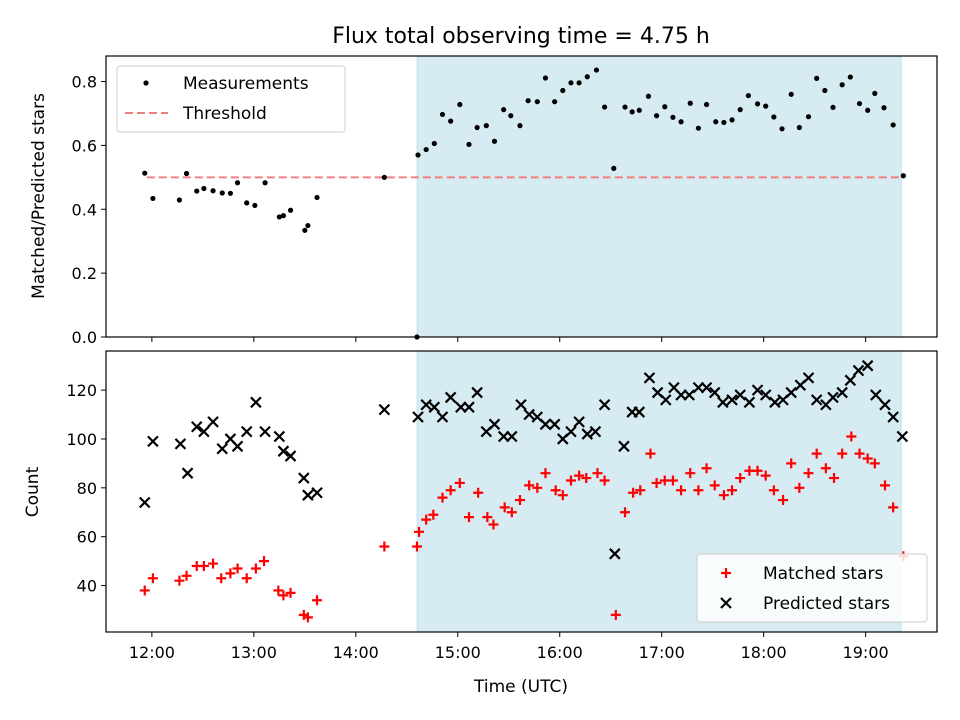 This screenshot has width=960, height=720. Describe the element at coordinates (81, 390) in the screenshot. I see `y-tick-label: 120` at that location.